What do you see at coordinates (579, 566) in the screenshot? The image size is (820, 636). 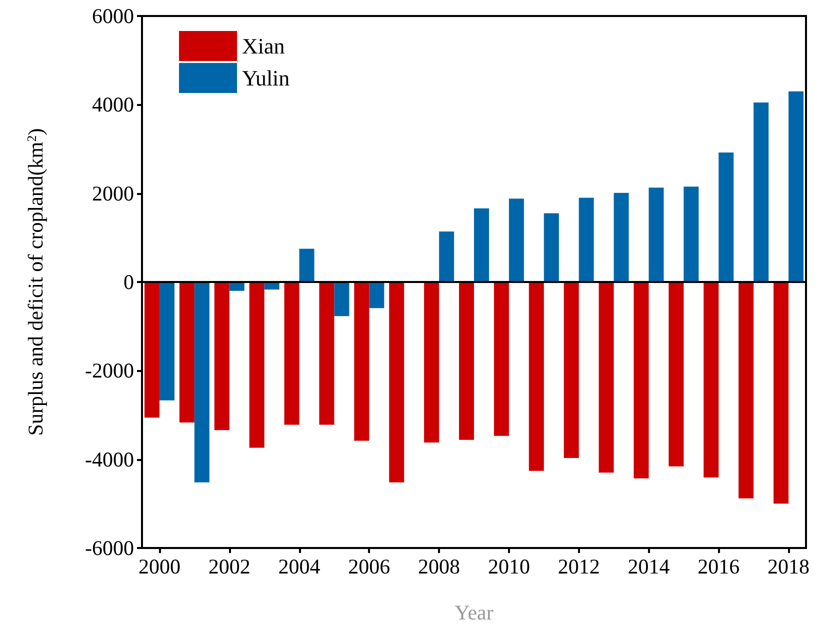 I see `x-tick-label: 2012` at bounding box center [579, 566].